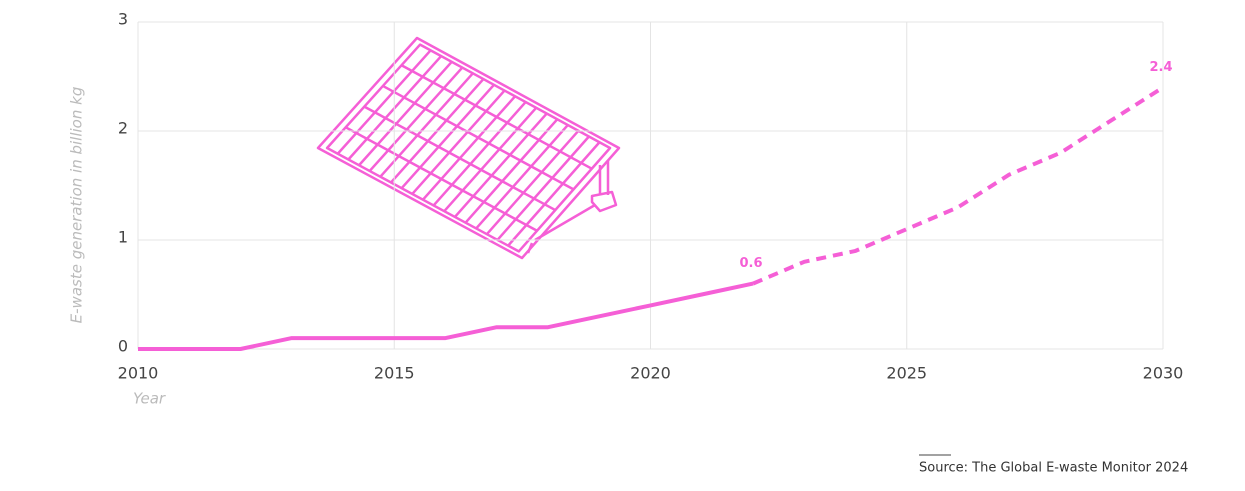  What do you see at coordinates (1053, 468) in the screenshot?
I see `source: Source: The Global E-waste Monitor 2024` at bounding box center [1053, 468].